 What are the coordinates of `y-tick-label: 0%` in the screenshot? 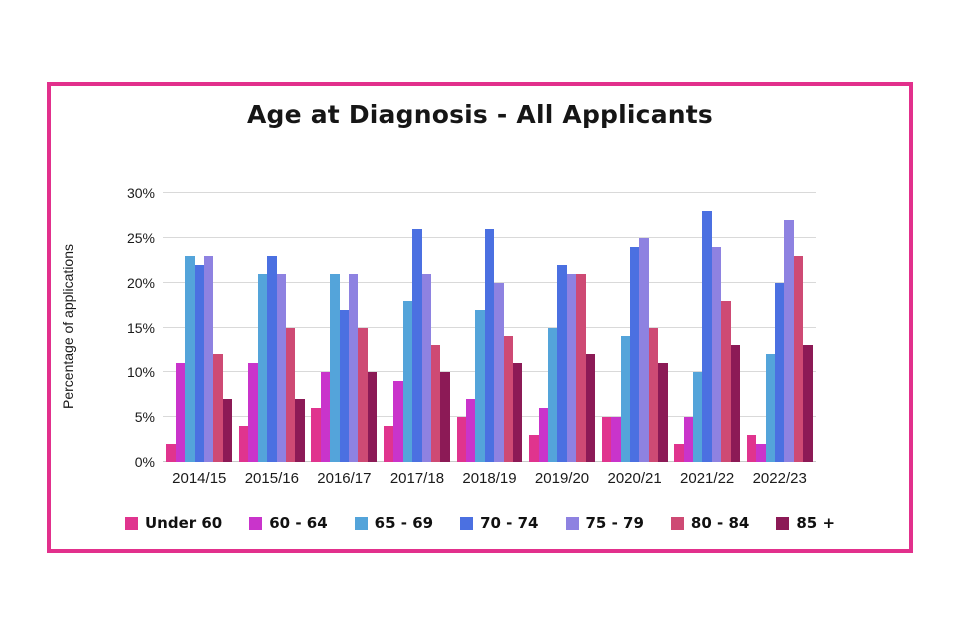 It's located at (144, 462).